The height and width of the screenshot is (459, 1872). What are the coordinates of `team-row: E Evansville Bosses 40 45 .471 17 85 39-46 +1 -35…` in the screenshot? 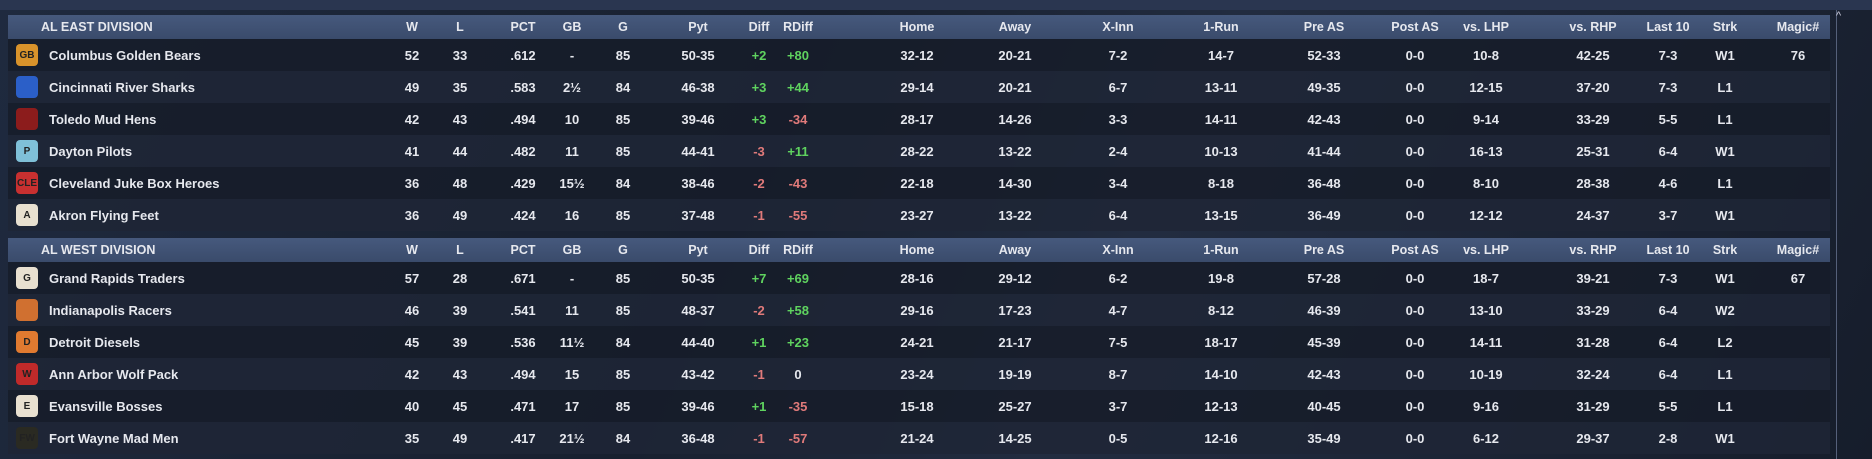 It's located at (919, 406).